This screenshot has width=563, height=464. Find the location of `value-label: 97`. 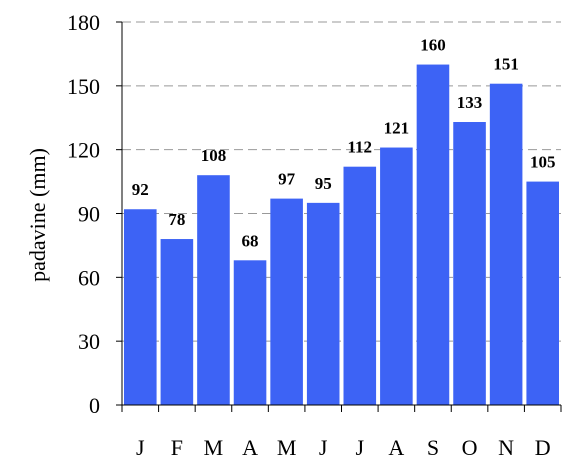

value-label: 97 is located at coordinates (287, 179).